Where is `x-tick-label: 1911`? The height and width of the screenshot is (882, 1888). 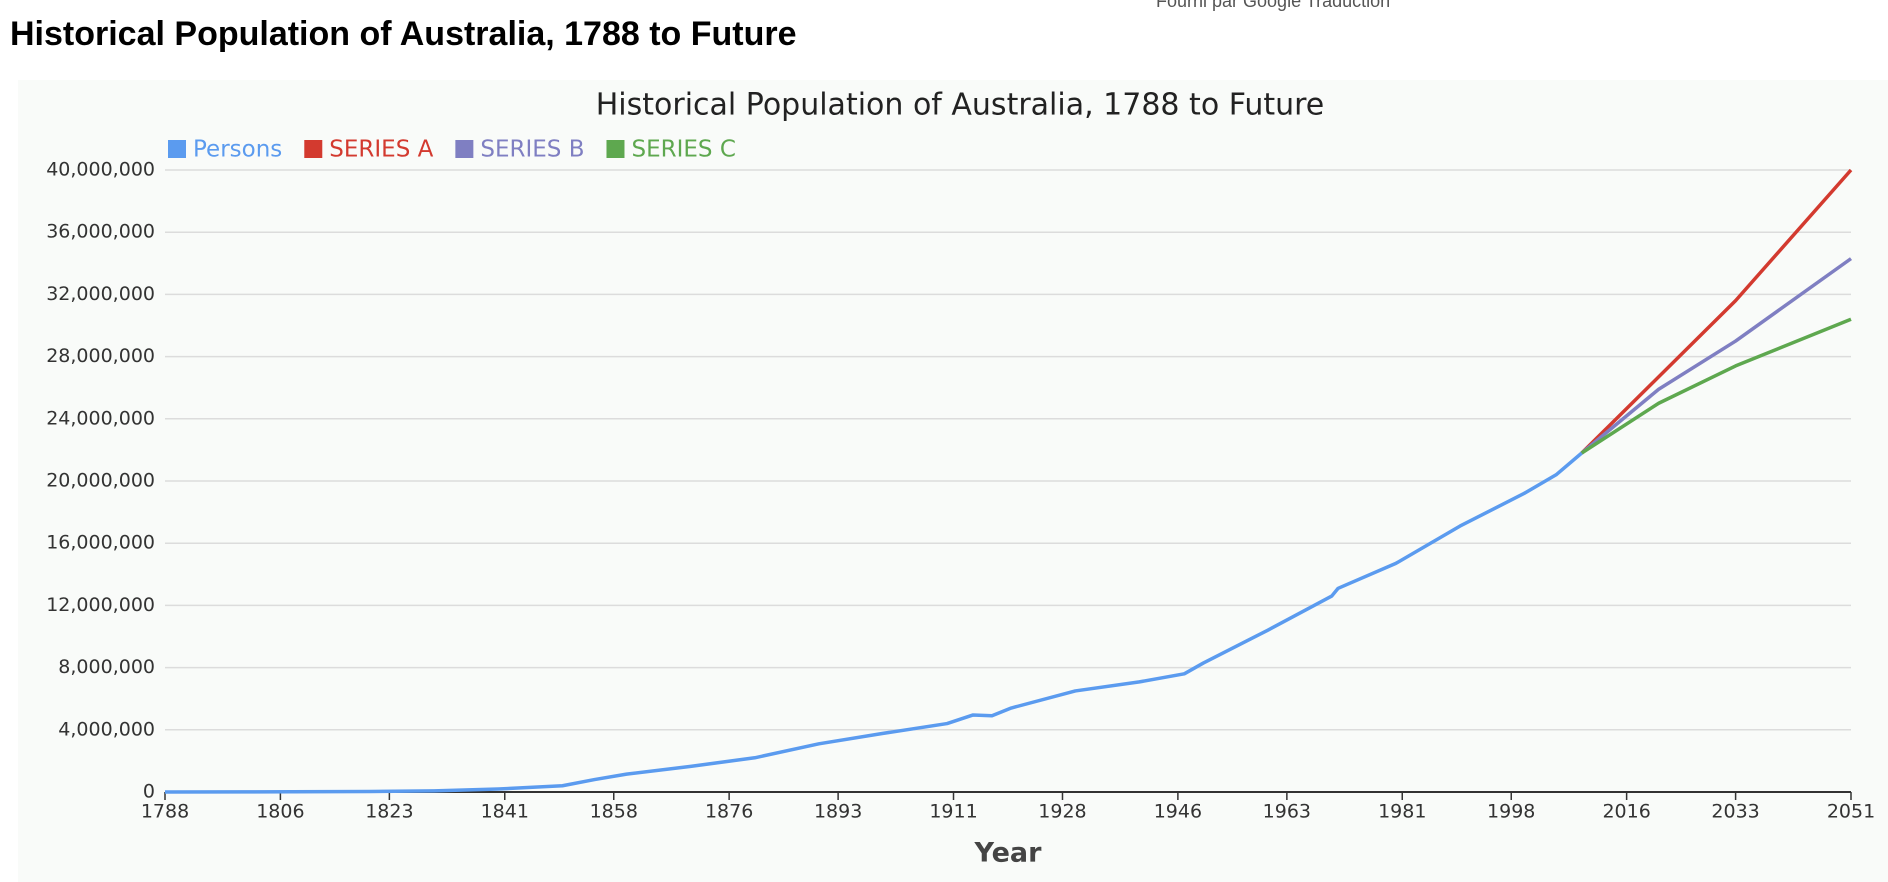 x-tick-label: 1911 is located at coordinates (953, 812).